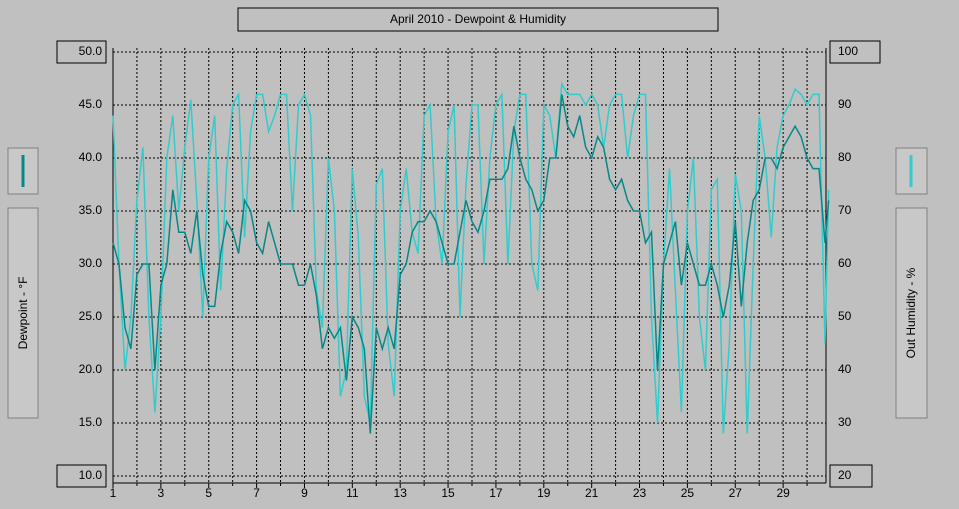 This screenshot has width=959, height=509. I want to click on x-tick-label: 29, so click(783, 493).